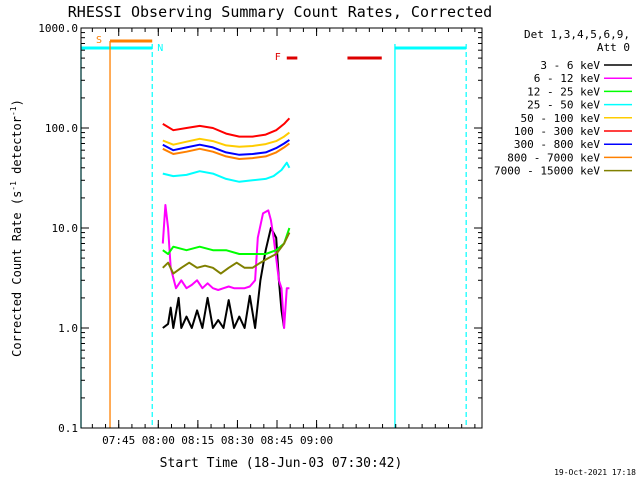 The height and width of the screenshot is (480, 640). I want to click on x-tick-label: 08:45, so click(276, 440).